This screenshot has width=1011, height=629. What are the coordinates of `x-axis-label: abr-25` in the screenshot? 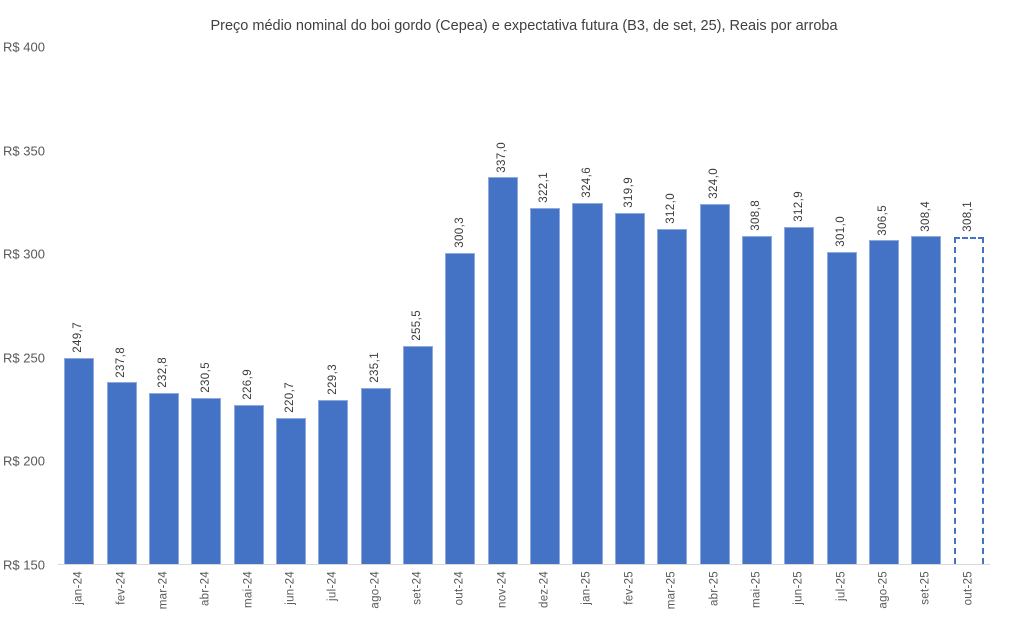 It's located at (713, 589).